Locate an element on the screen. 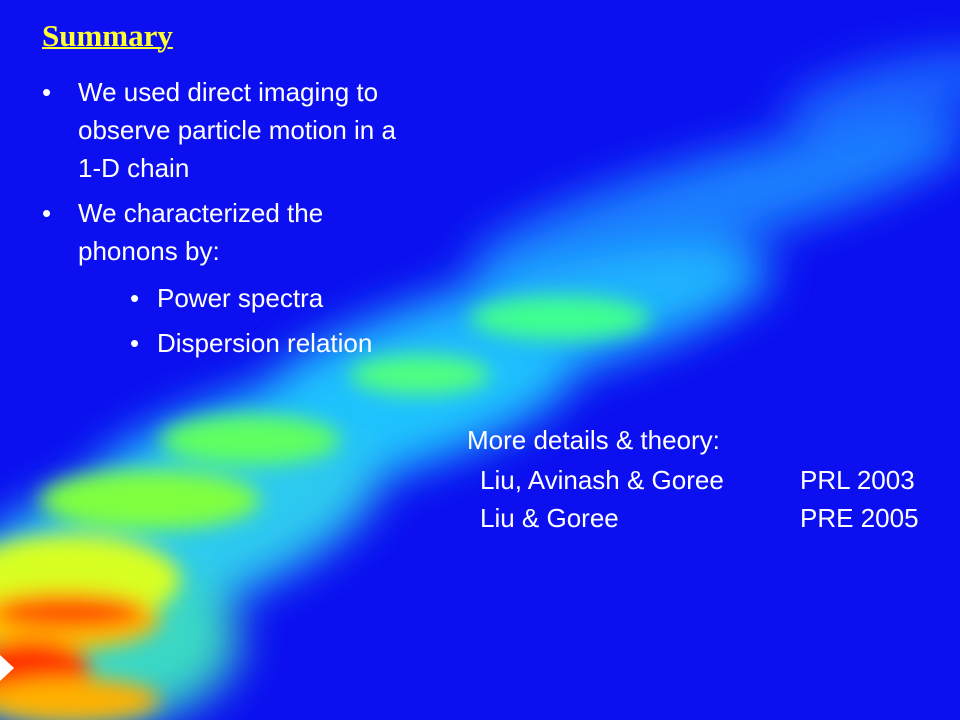  sub-bullet: • Power spectra is located at coordinates (227, 298).